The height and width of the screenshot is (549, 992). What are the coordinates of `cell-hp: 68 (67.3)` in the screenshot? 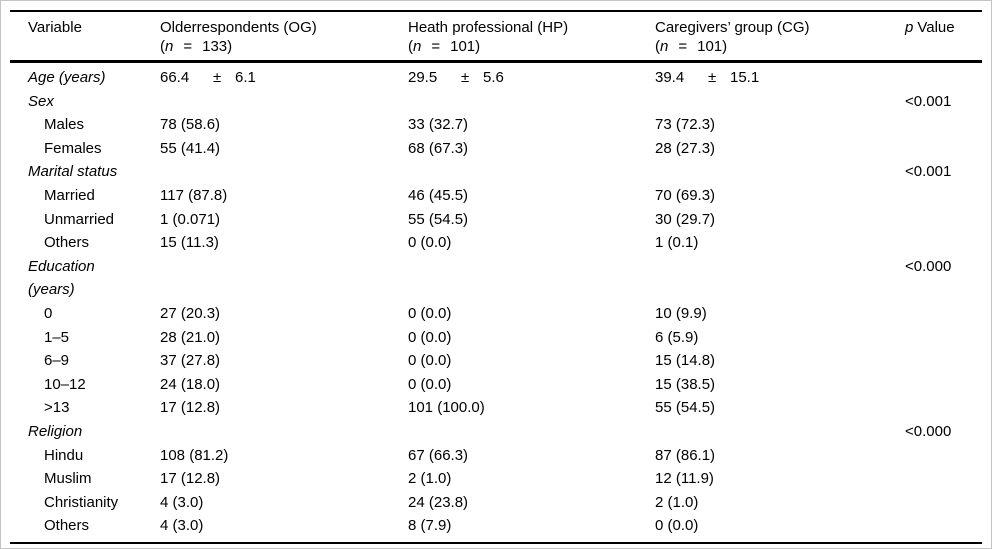 It's located at (438, 148).